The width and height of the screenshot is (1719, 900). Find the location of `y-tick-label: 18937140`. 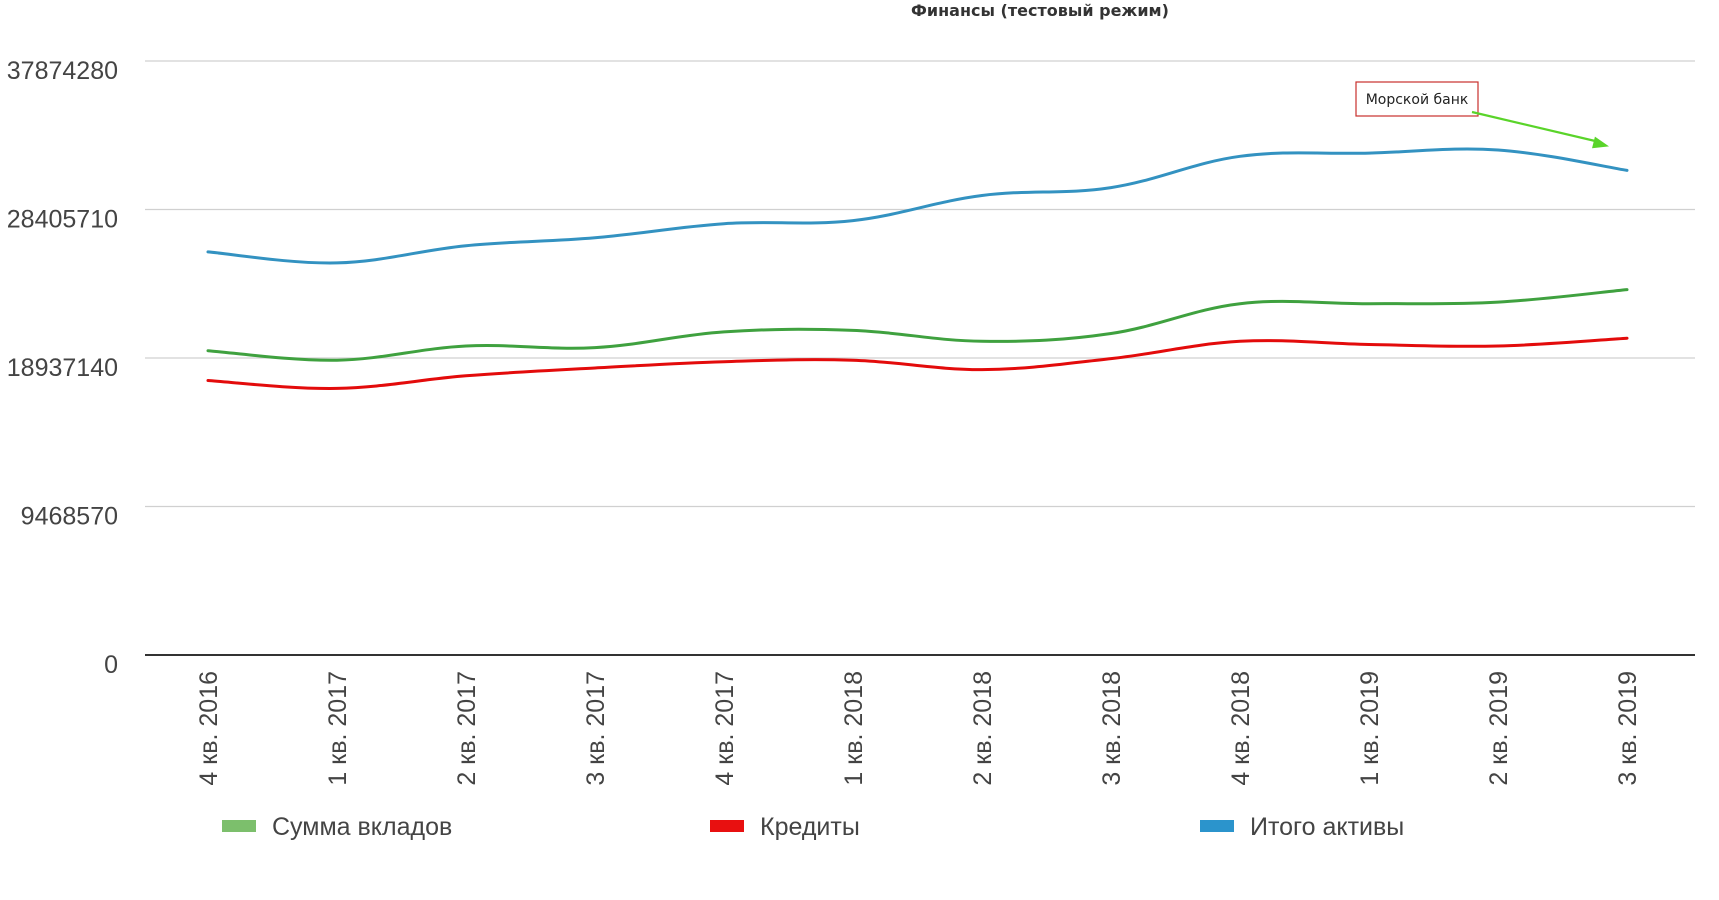

y-tick-label: 18937140 is located at coordinates (62, 368).